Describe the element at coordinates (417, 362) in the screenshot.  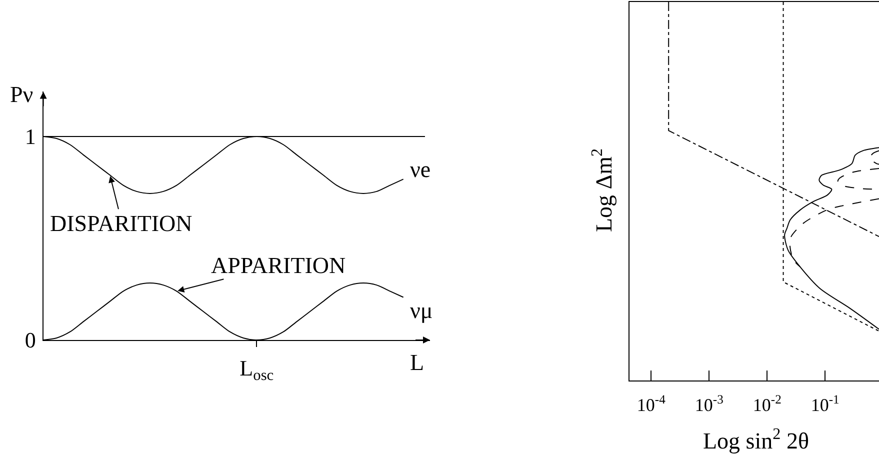
I see `x-axis-title: L` at that location.